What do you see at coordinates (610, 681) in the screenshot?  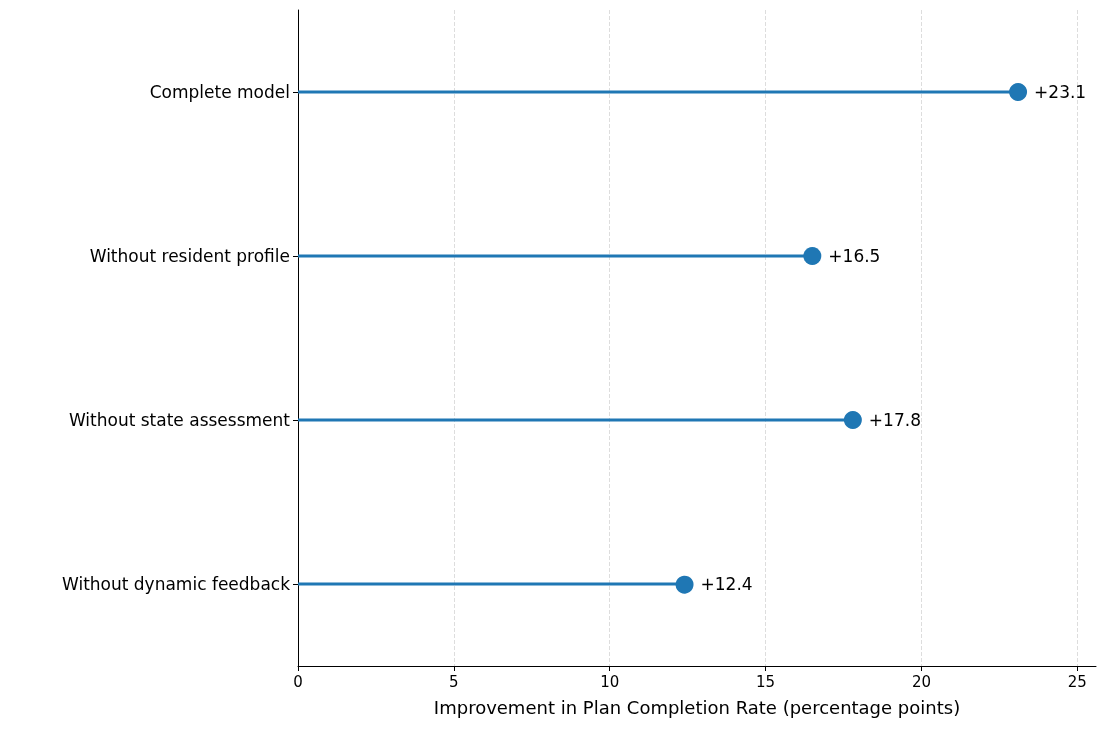 I see `x-tick-label: 10` at bounding box center [610, 681].